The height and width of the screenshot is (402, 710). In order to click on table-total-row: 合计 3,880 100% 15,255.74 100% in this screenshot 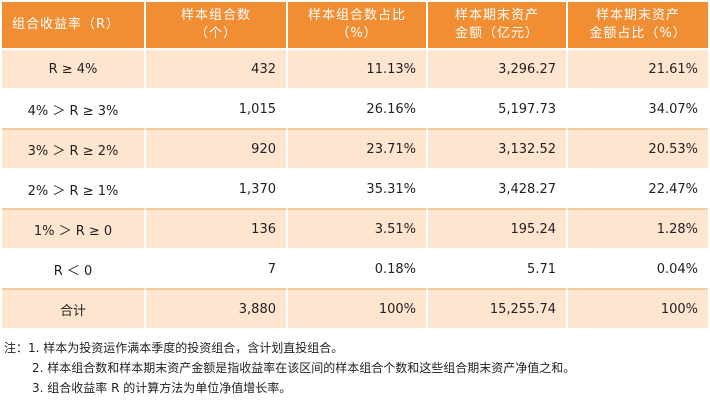, I will do `click(355, 310)`.